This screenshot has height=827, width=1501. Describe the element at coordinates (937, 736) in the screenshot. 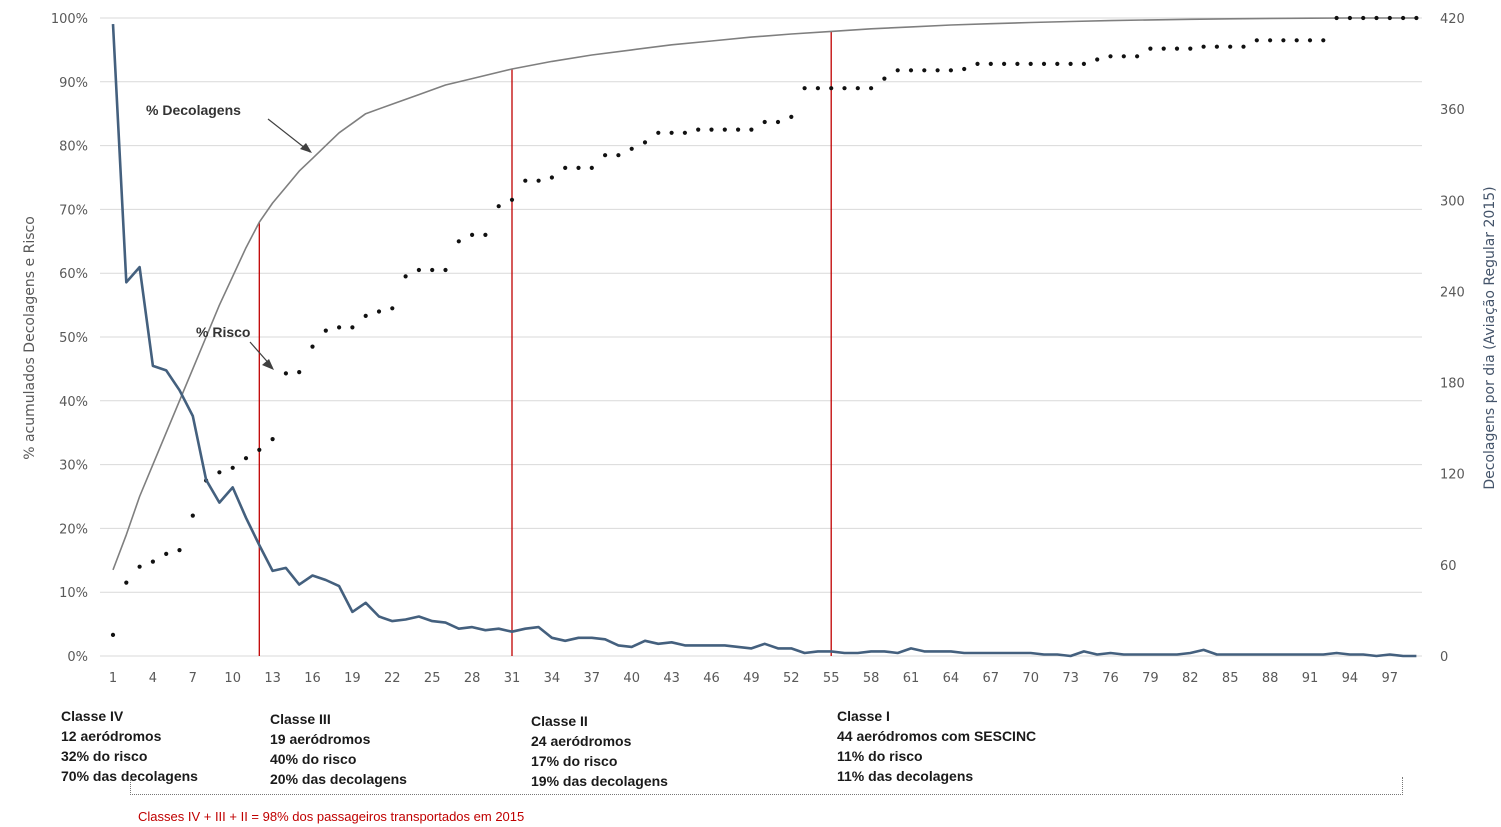

I see `class-i-count: 44 aeródromos com SESCINC` at that location.